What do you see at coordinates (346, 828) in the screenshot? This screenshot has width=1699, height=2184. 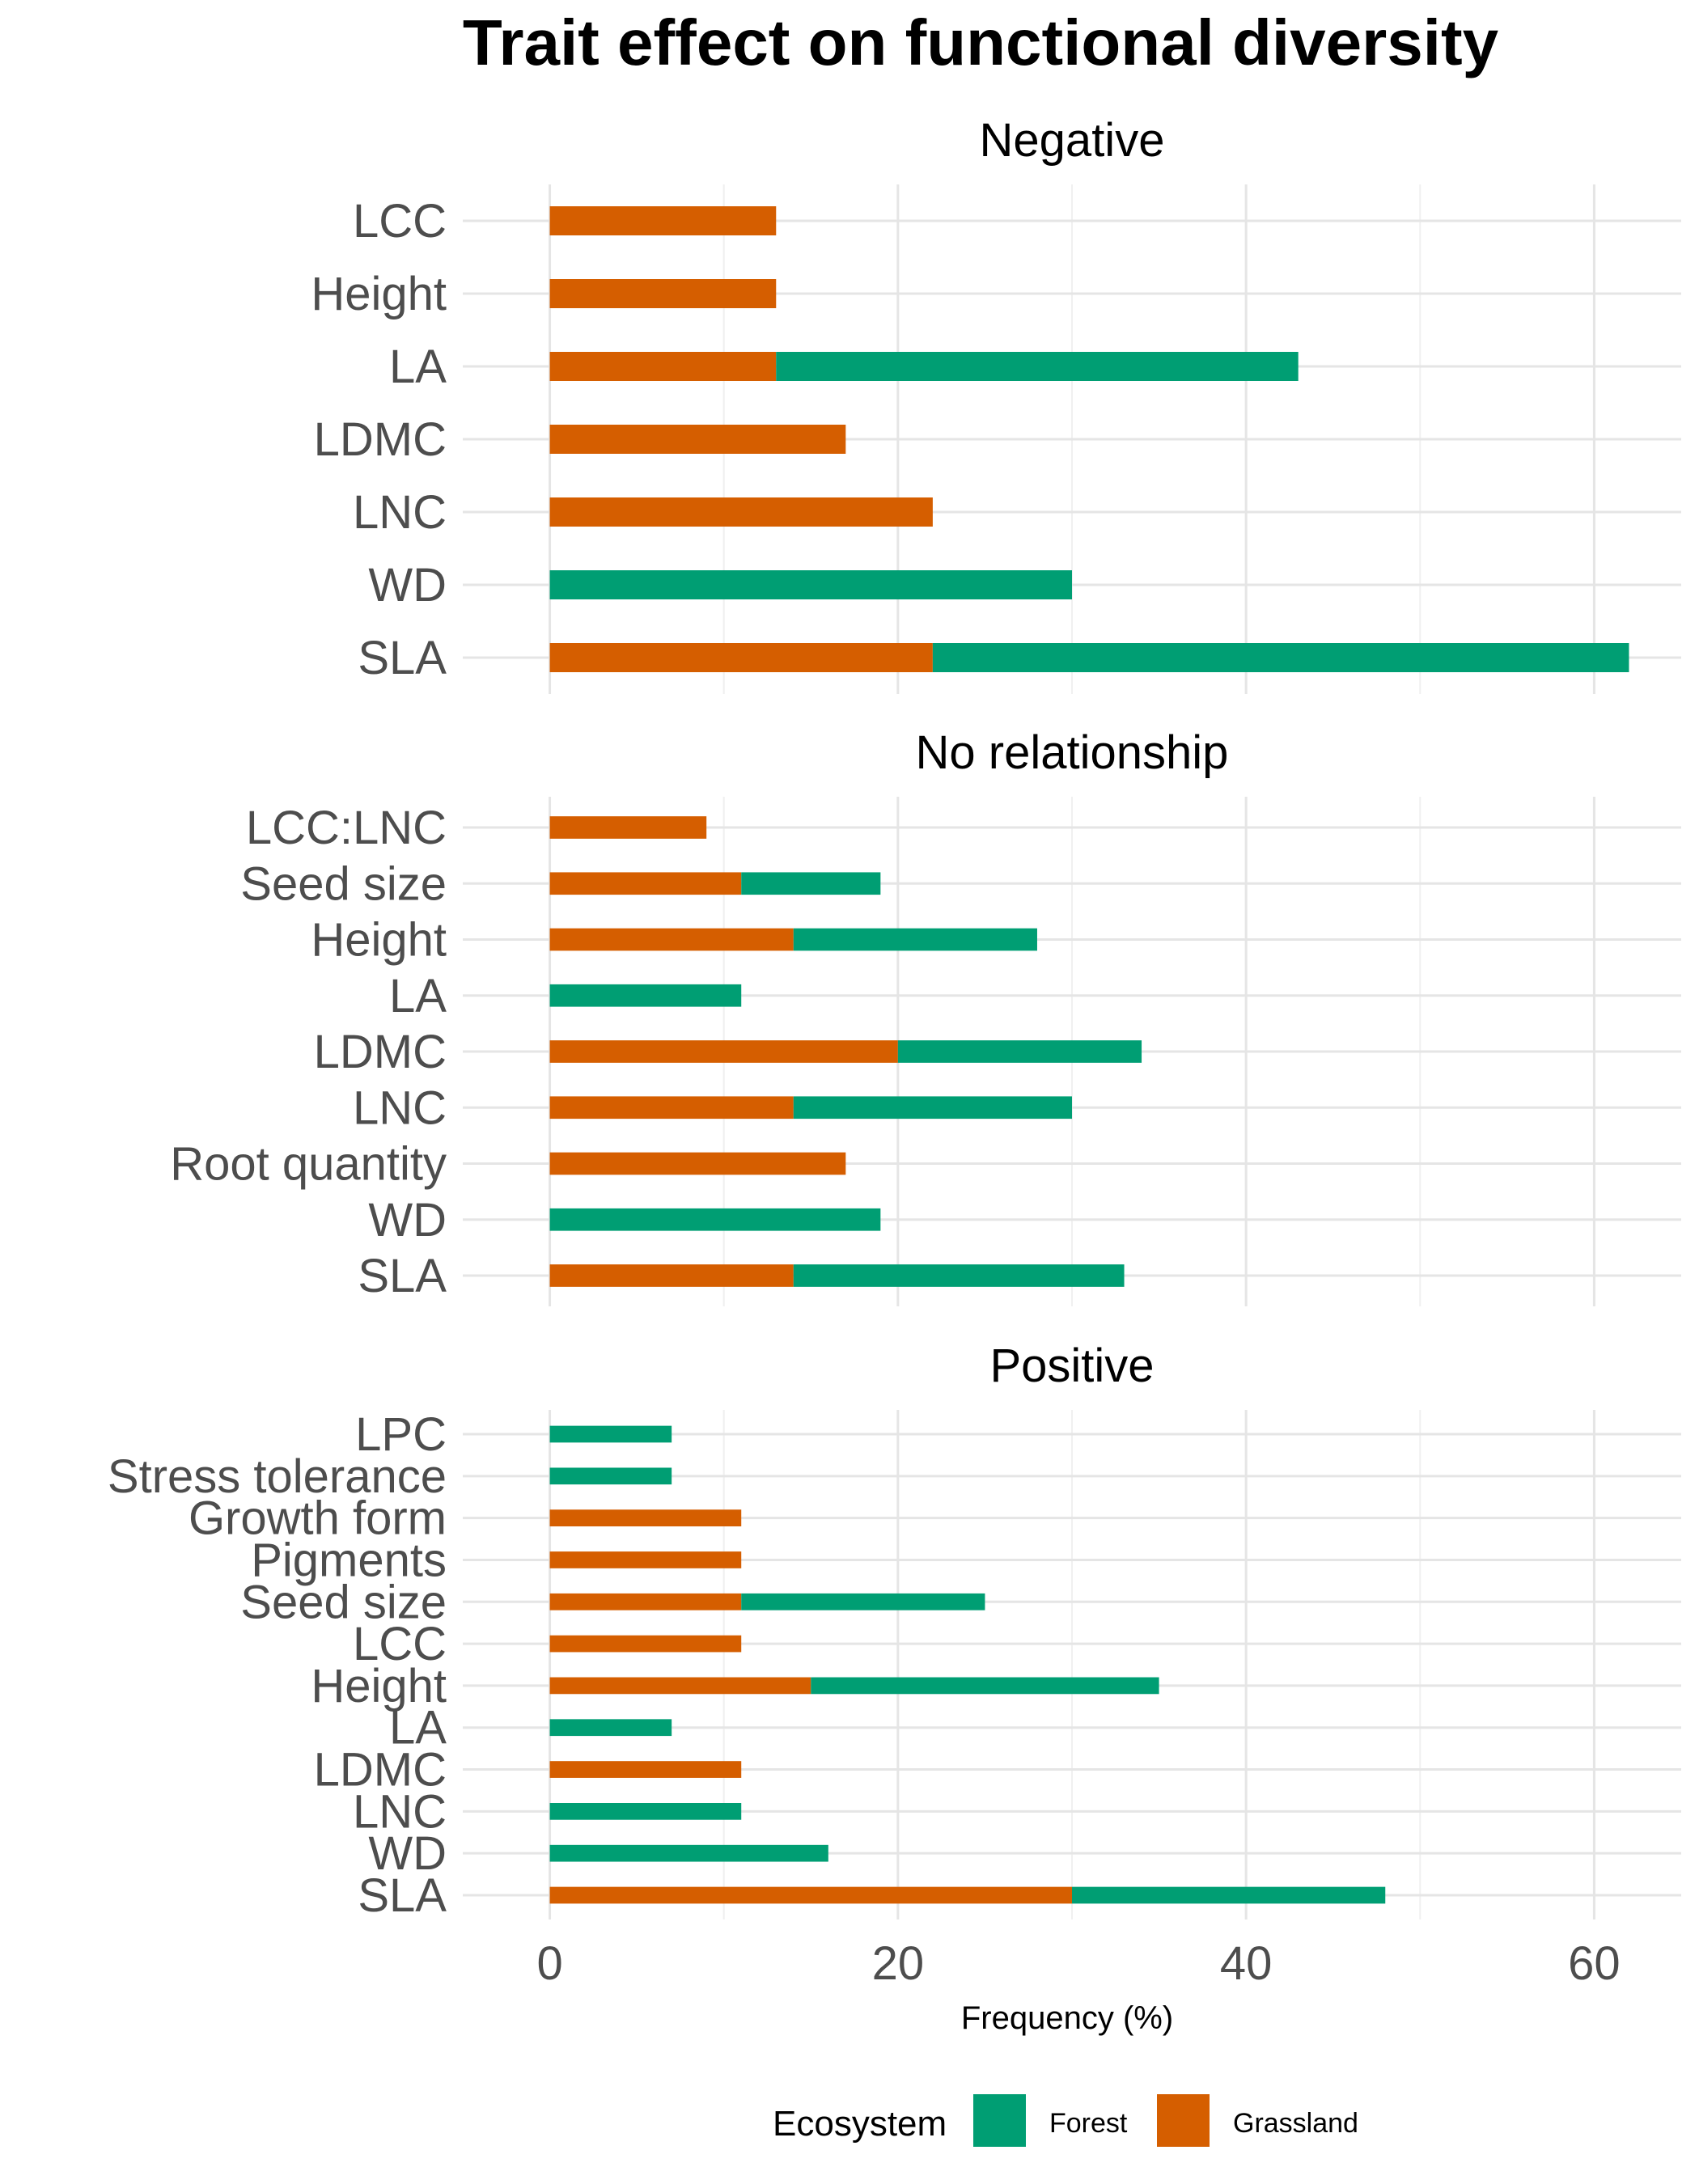 I see `y-tick-label: LCC:LNC` at bounding box center [346, 828].